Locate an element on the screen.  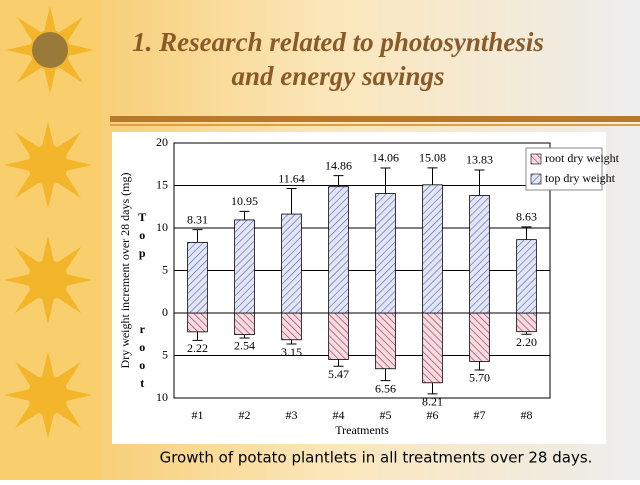
sun-face is located at coordinates (50, 50).